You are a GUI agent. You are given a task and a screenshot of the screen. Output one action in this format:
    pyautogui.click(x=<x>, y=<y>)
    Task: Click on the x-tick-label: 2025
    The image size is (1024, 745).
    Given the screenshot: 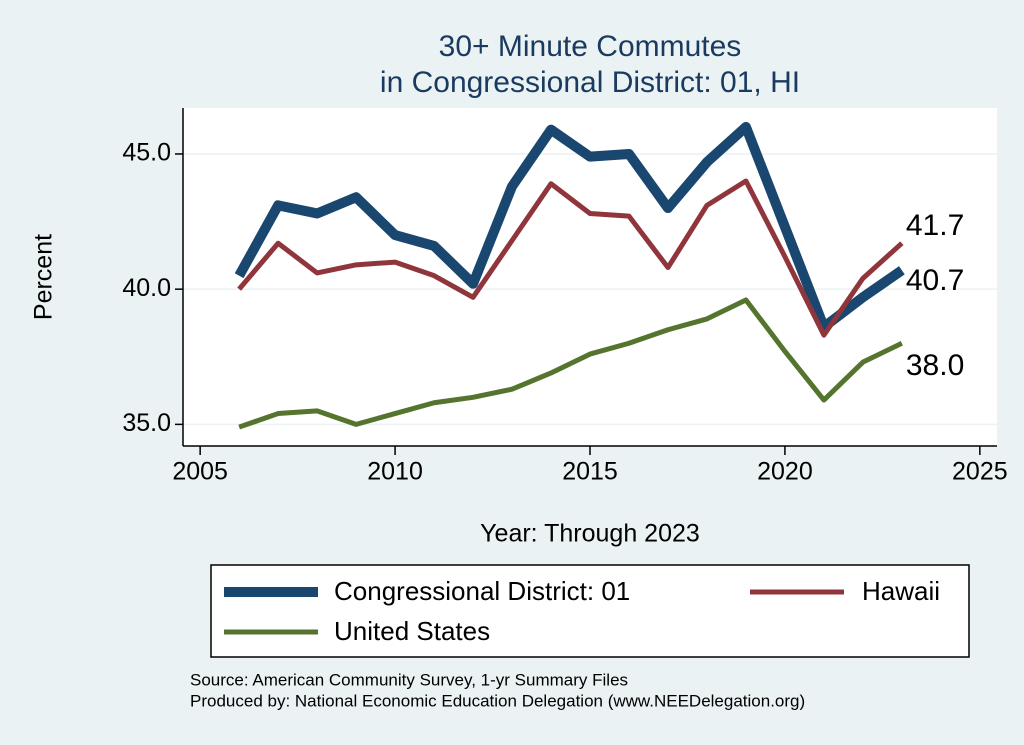 What is the action you would take?
    pyautogui.click(x=980, y=472)
    